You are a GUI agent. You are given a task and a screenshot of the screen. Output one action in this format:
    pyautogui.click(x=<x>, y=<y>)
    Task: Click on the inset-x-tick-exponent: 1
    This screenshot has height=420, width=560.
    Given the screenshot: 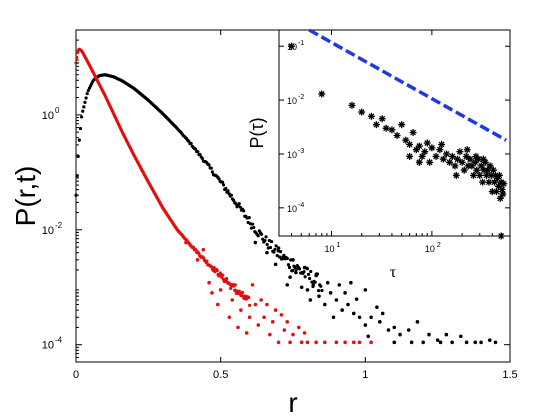 What is the action you would take?
    pyautogui.click(x=338, y=245)
    